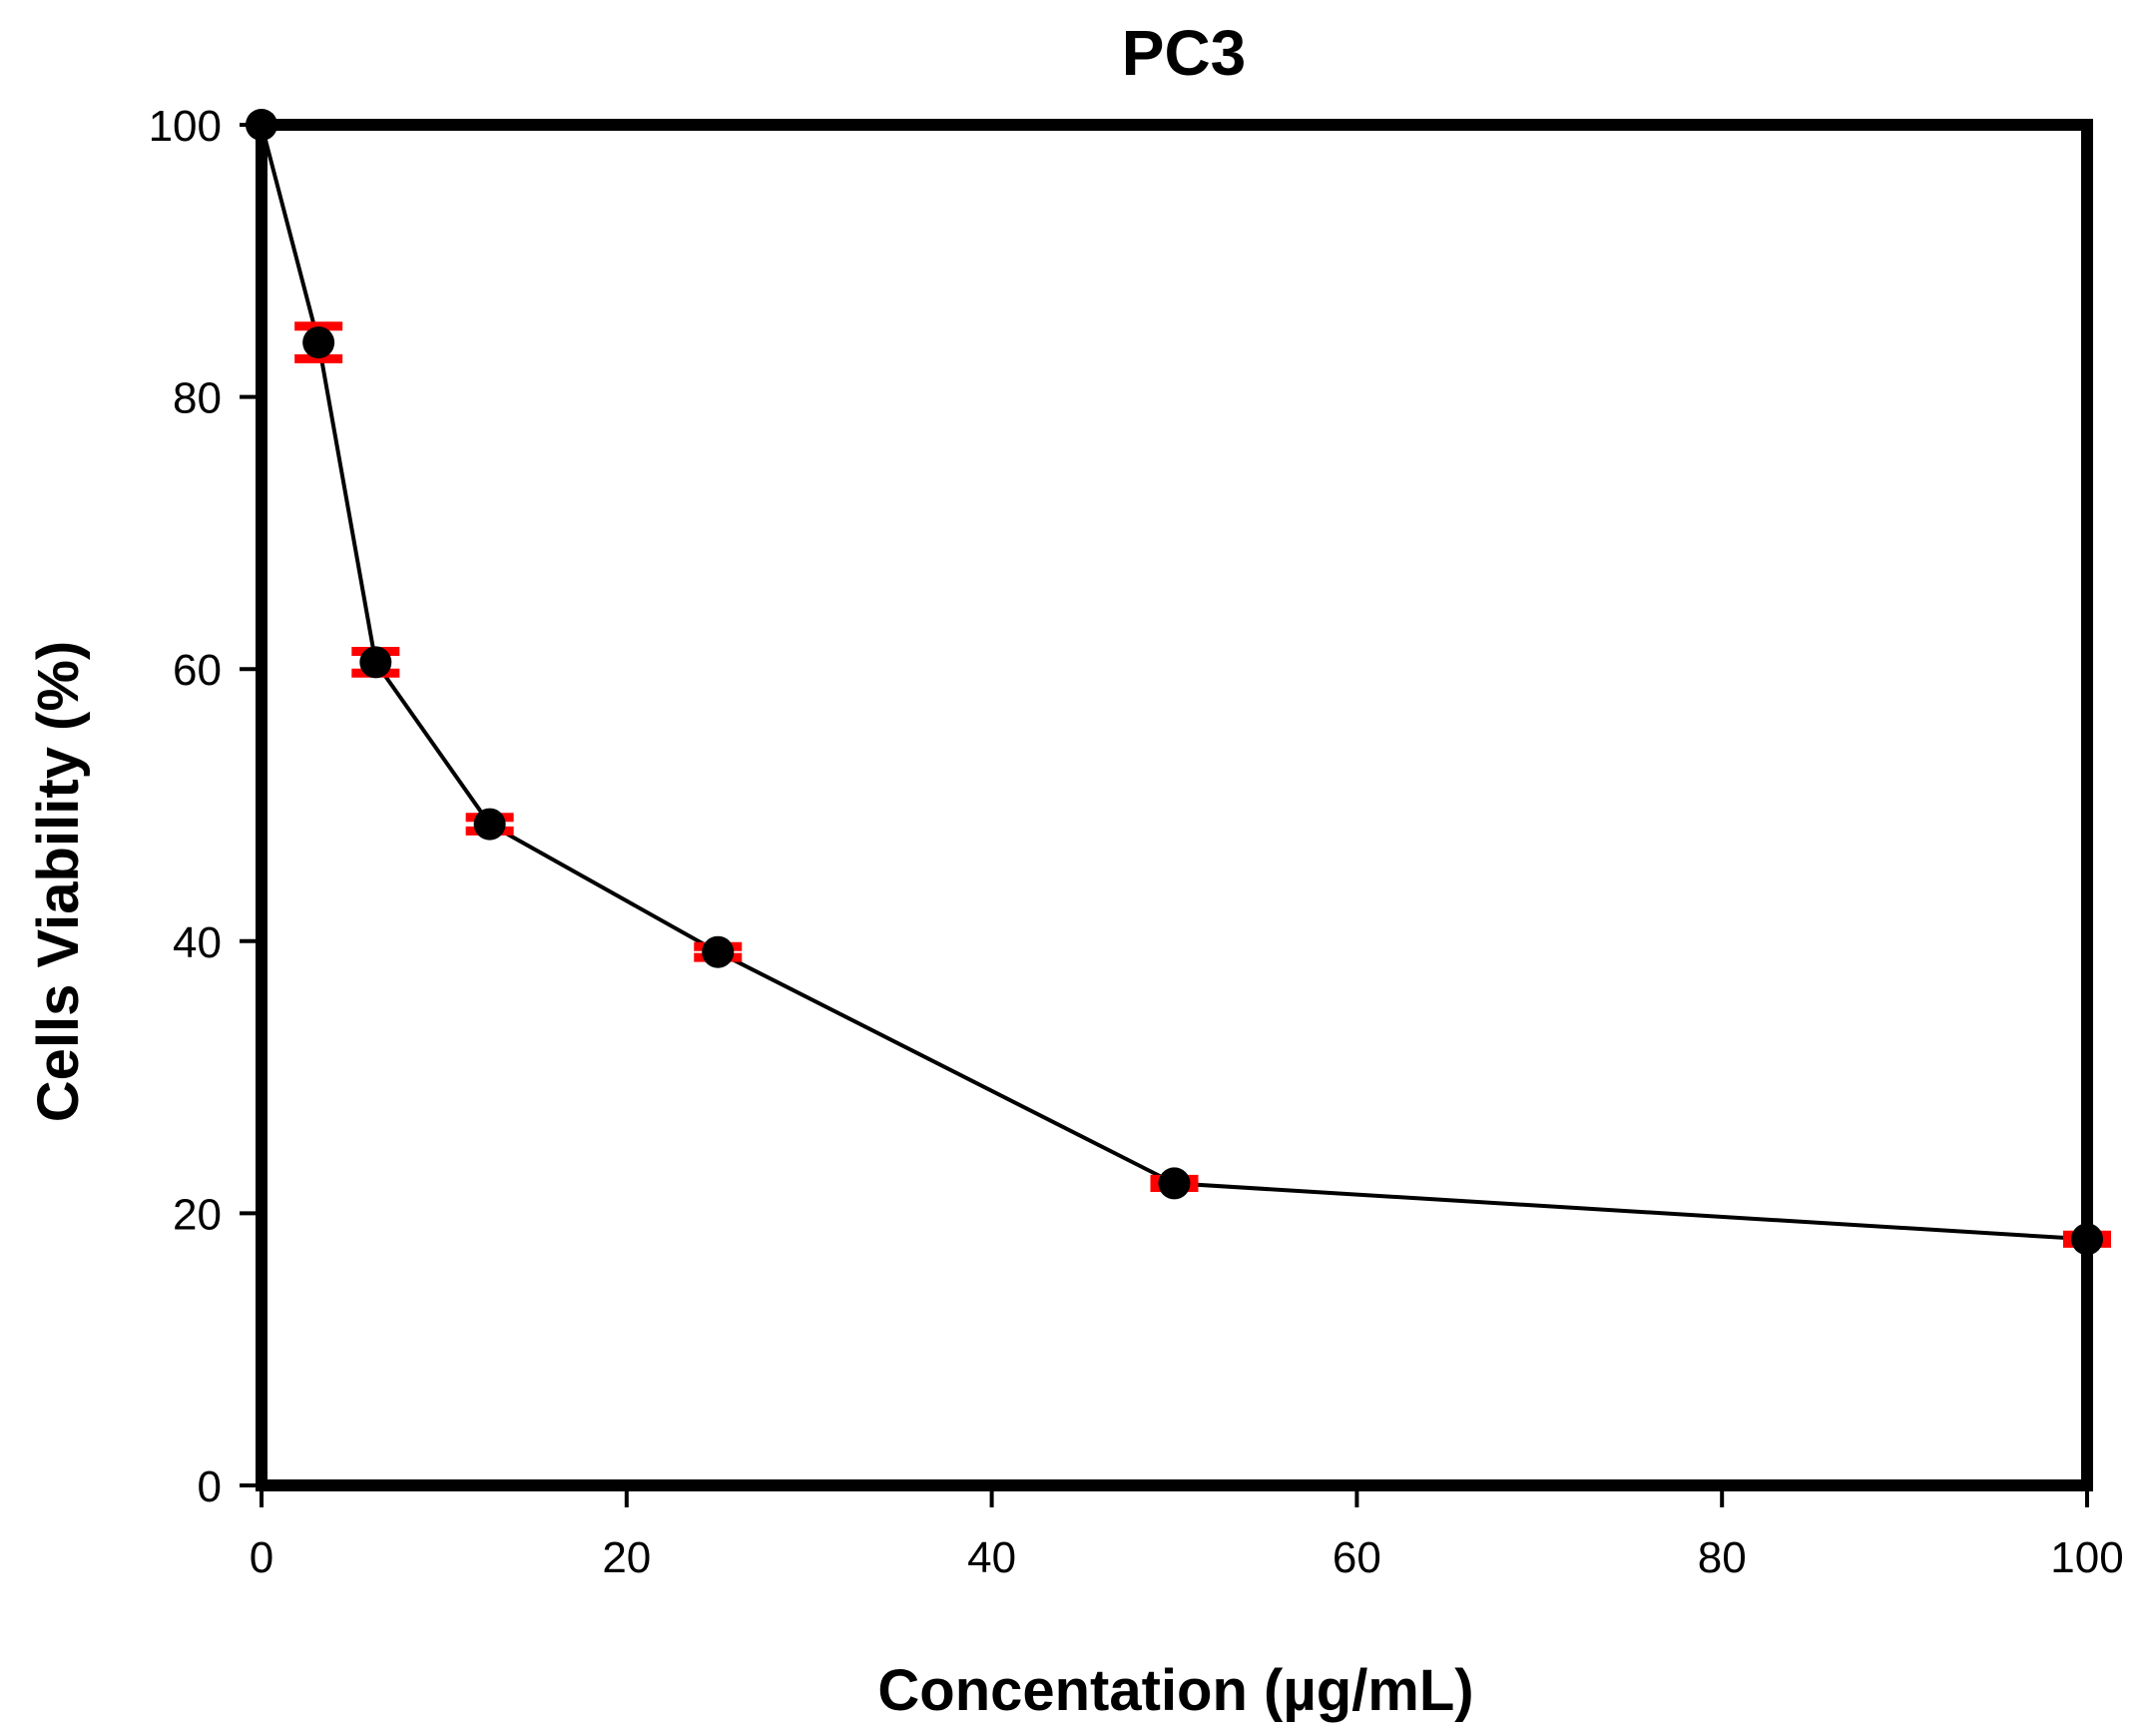  What do you see at coordinates (58, 881) in the screenshot?
I see `y-axis-label: Cells Viability (%)` at bounding box center [58, 881].